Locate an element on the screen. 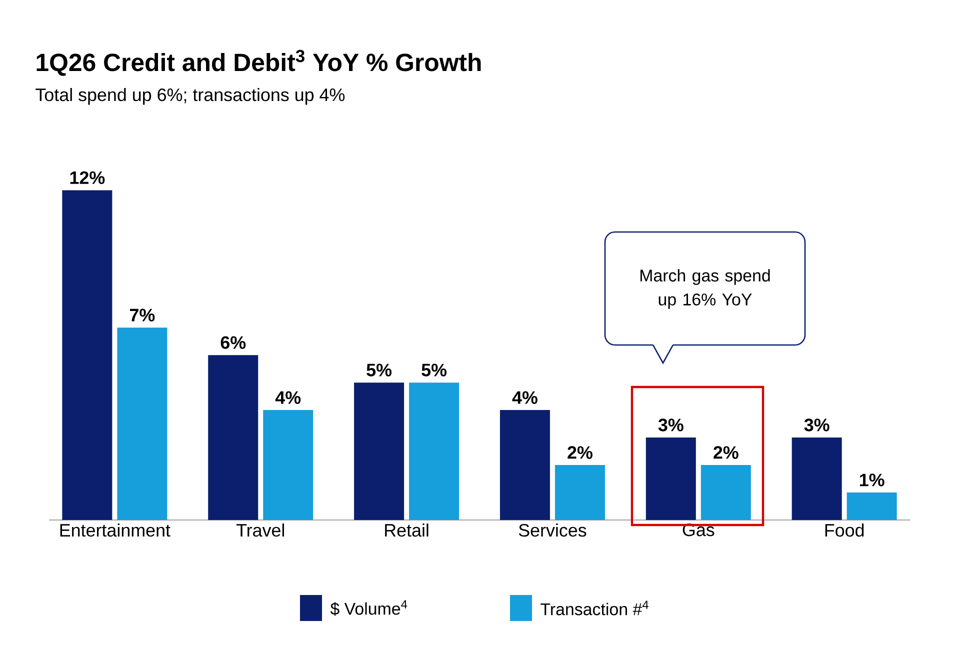  x-tick-label: Retail is located at coordinates (406, 530).